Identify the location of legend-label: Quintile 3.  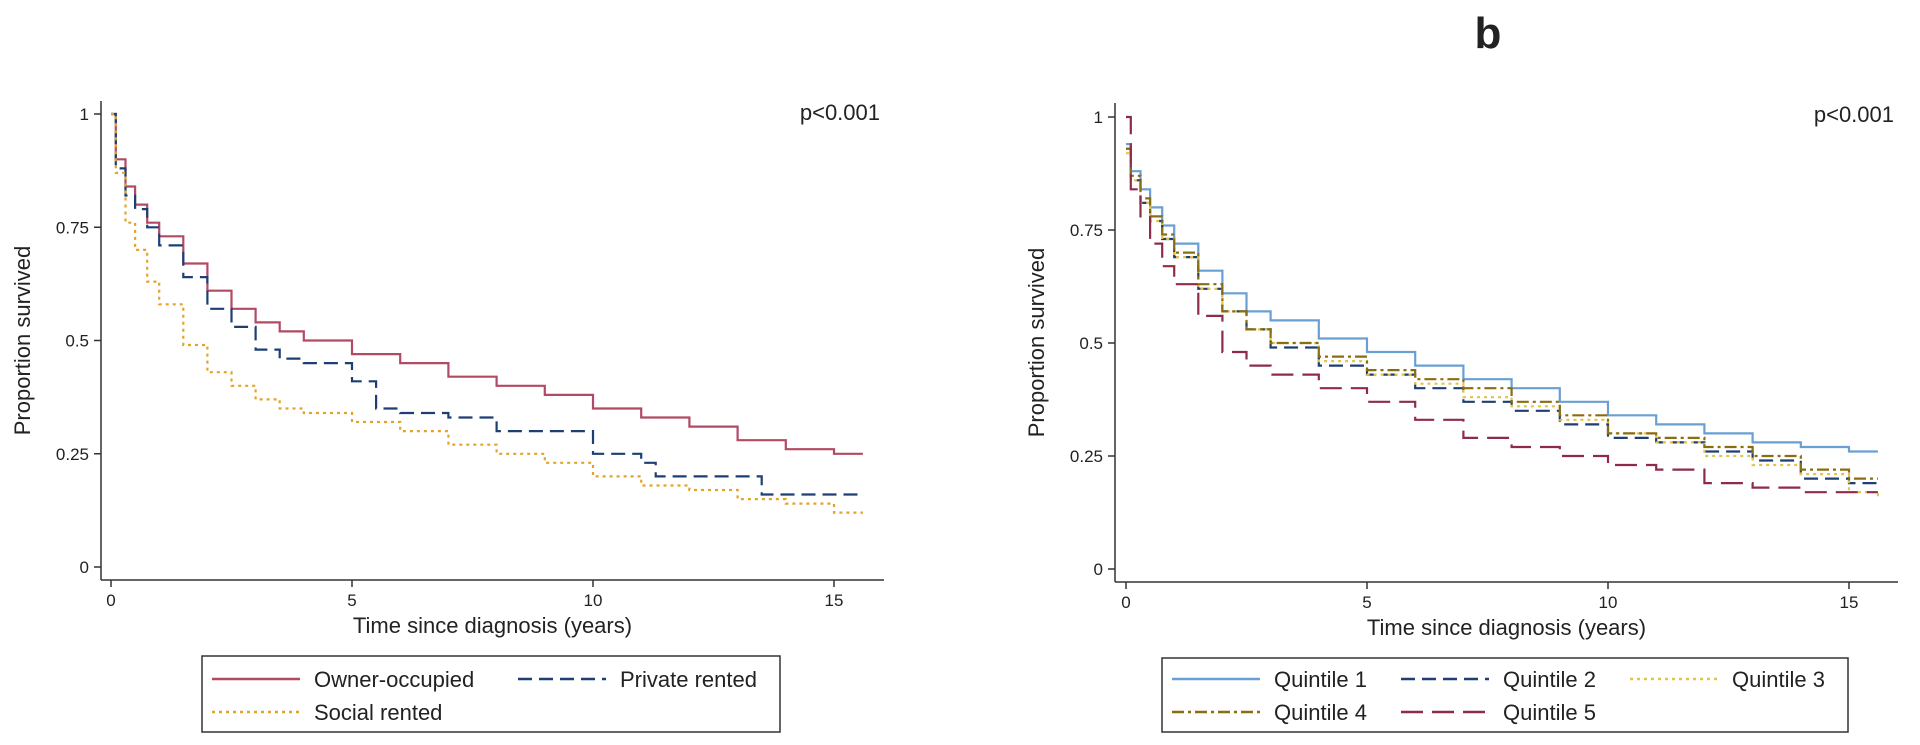
(1778, 679).